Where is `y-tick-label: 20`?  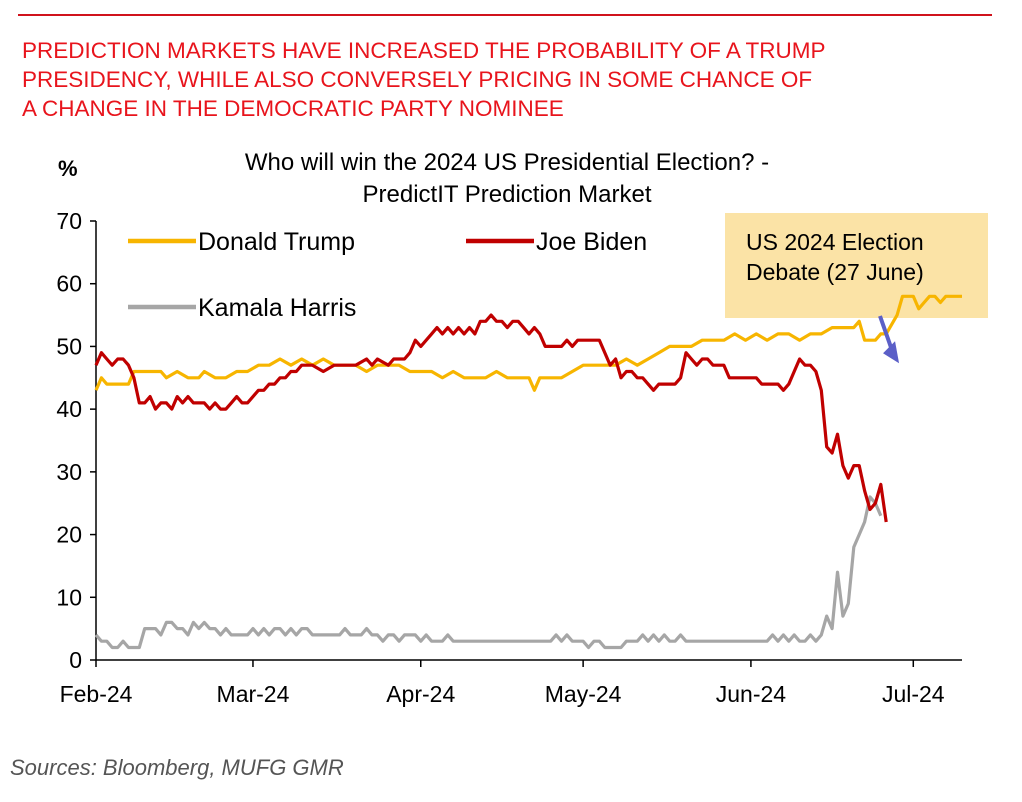 y-tick-label: 20 is located at coordinates (69, 535).